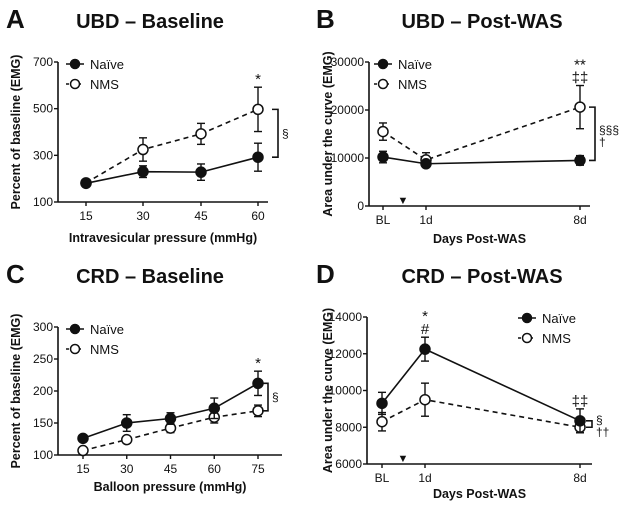 The height and width of the screenshot is (510, 629). Describe the element at coordinates (325, 274) in the screenshot. I see `panel-label: D` at that location.